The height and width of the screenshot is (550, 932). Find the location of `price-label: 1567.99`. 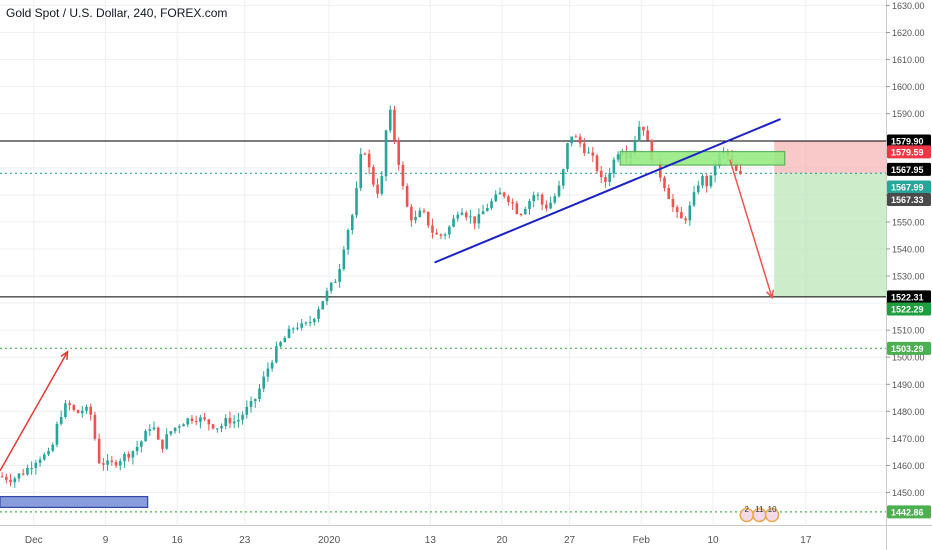

price-label: 1567.99 is located at coordinates (907, 187).